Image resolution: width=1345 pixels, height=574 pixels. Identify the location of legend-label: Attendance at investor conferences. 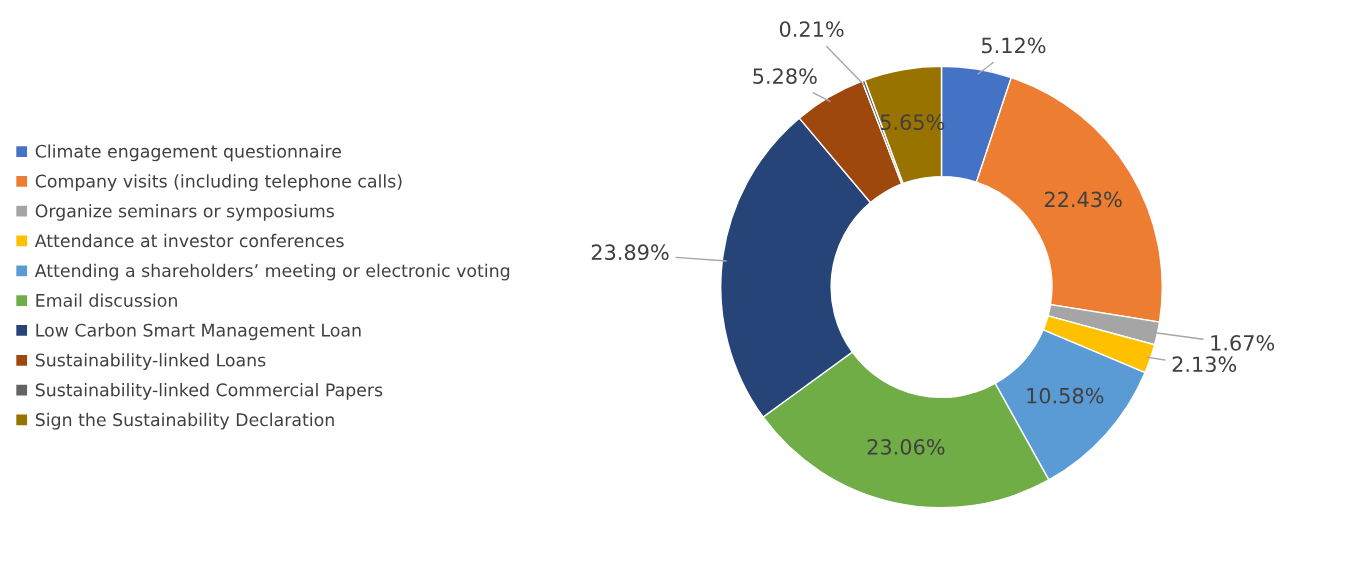
(189, 240).